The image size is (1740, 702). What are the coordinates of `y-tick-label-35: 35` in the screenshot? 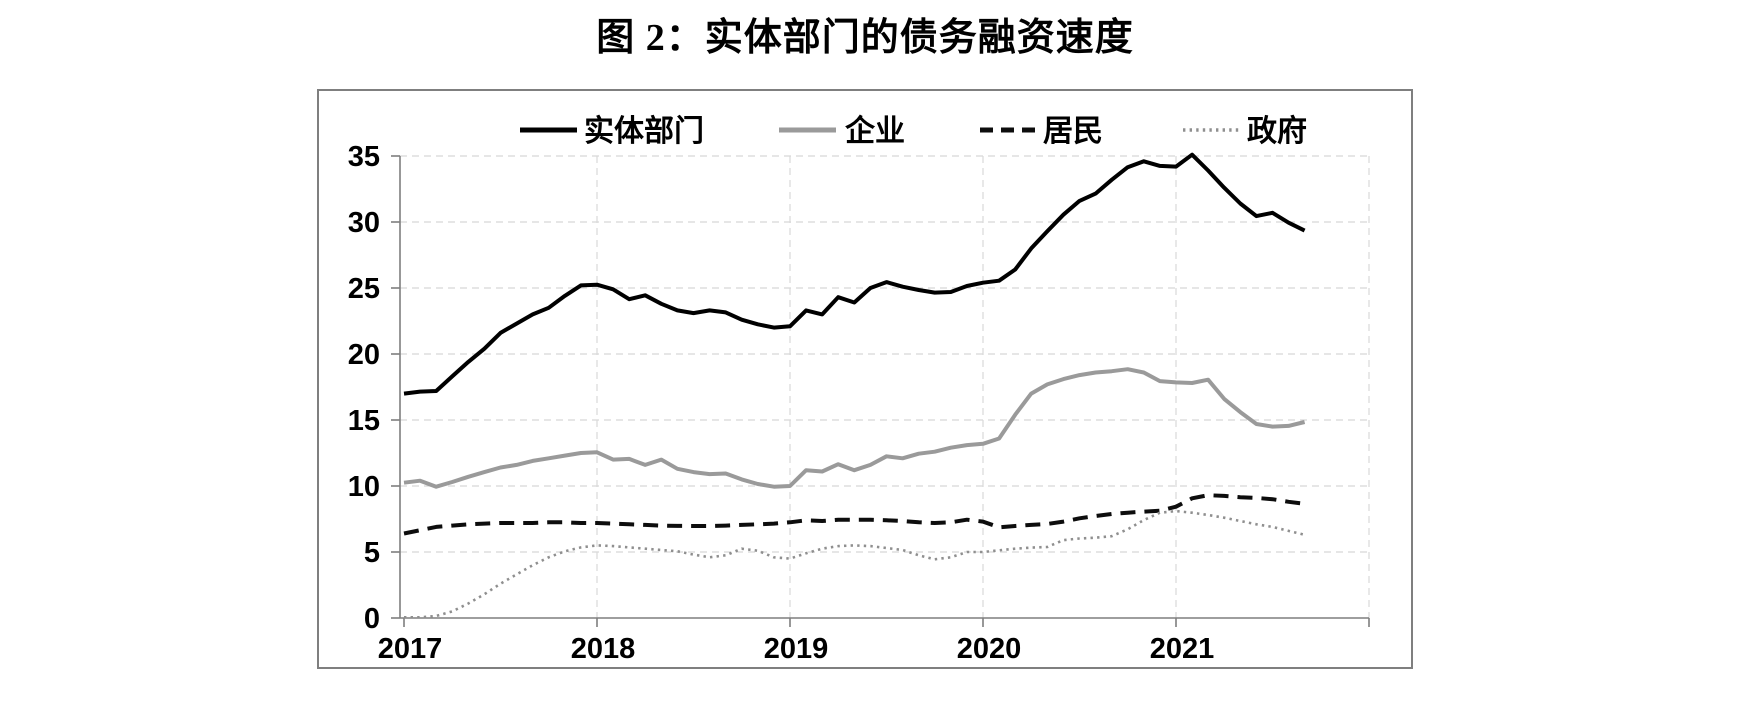 It's located at (364, 157).